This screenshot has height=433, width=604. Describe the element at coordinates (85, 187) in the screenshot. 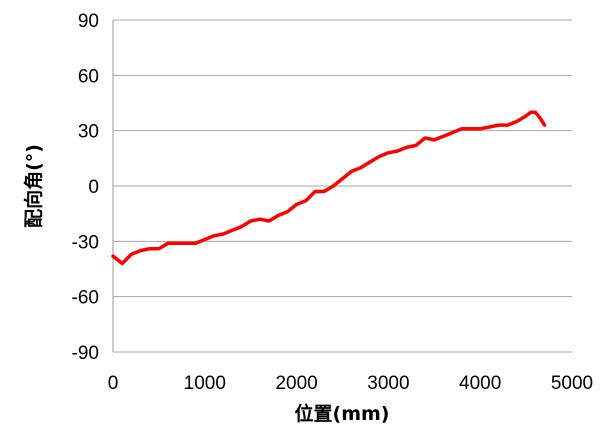

I see `y-tick-labels: -90 -60 -30 0 30 60 90` at that location.